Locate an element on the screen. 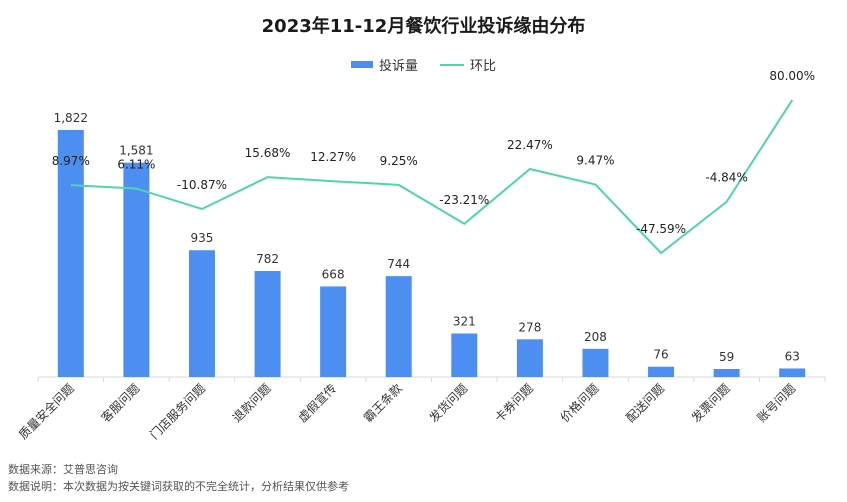  x-tick-label: 客服问题 is located at coordinates (120, 403).